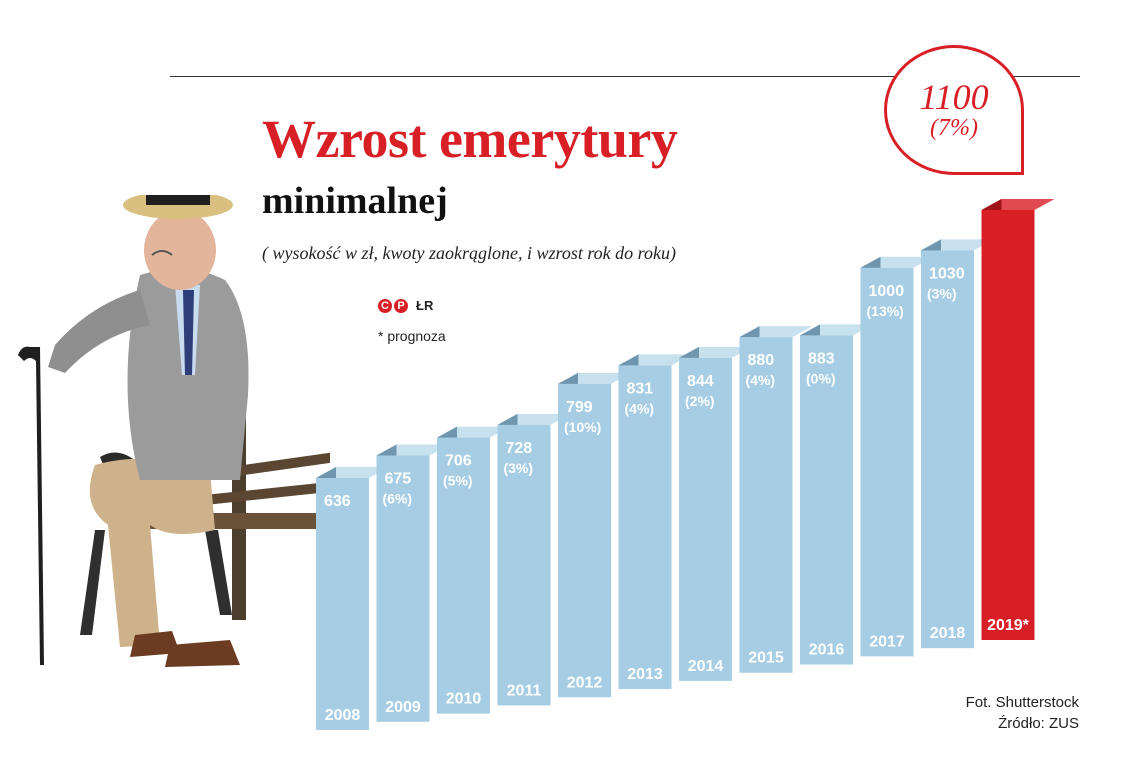 Image resolution: width=1121 pixels, height=760 pixels. What do you see at coordinates (582, 427) in the screenshot?
I see `change-label: (10%)` at bounding box center [582, 427].